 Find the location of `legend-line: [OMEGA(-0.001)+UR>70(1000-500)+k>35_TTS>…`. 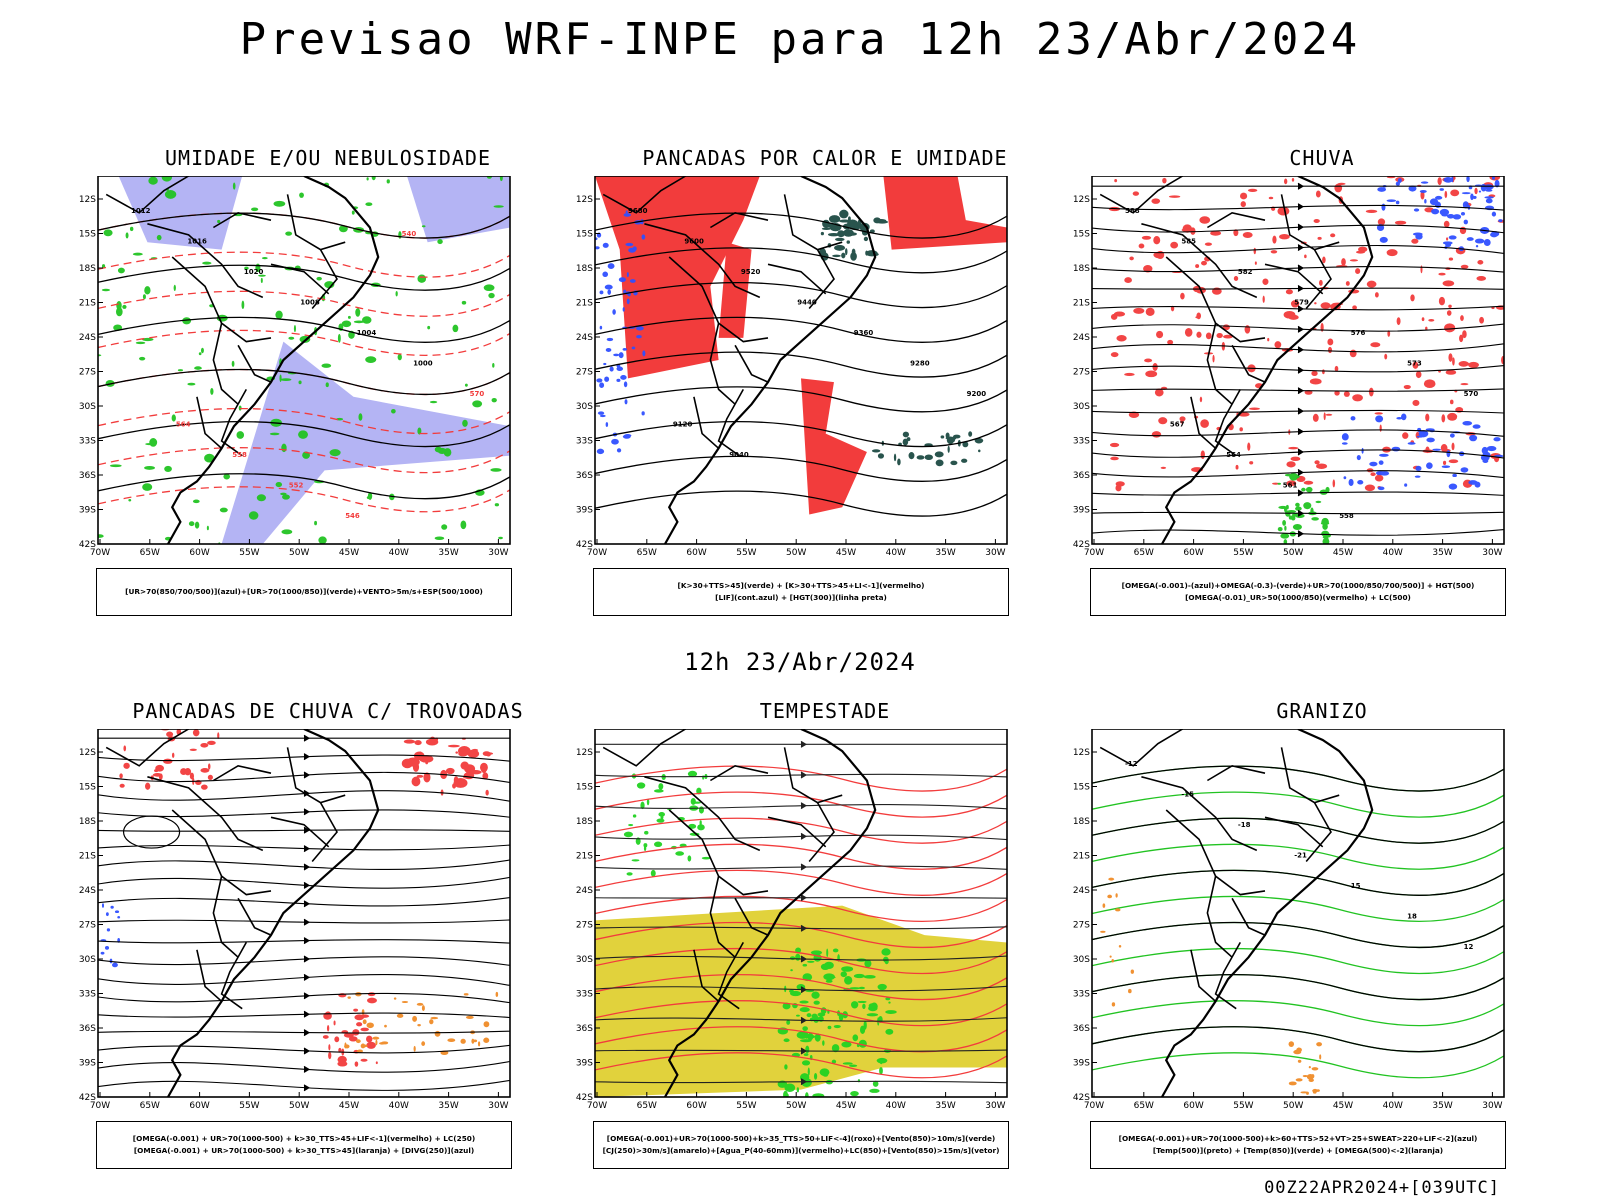

legend-line: [OMEGA(-0.001)+UR>70(1000-500)+k>35_TTS>… is located at coordinates (801, 1138).